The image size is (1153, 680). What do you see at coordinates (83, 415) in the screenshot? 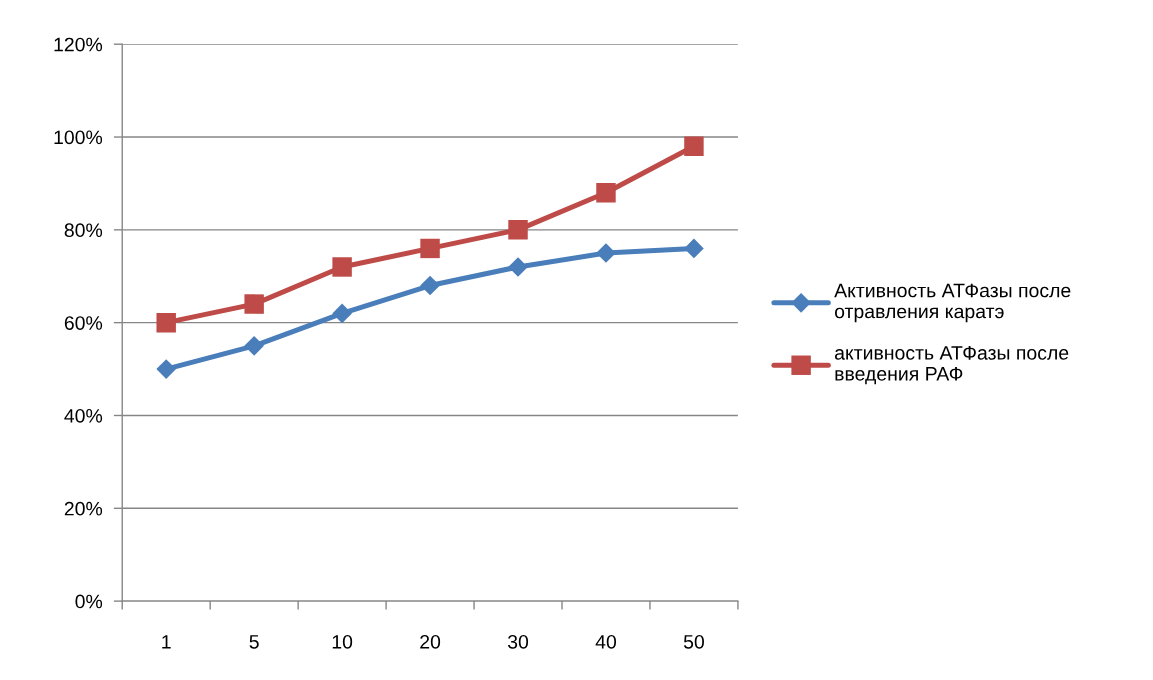
I see `y-tick-label: 40%` at bounding box center [83, 415].